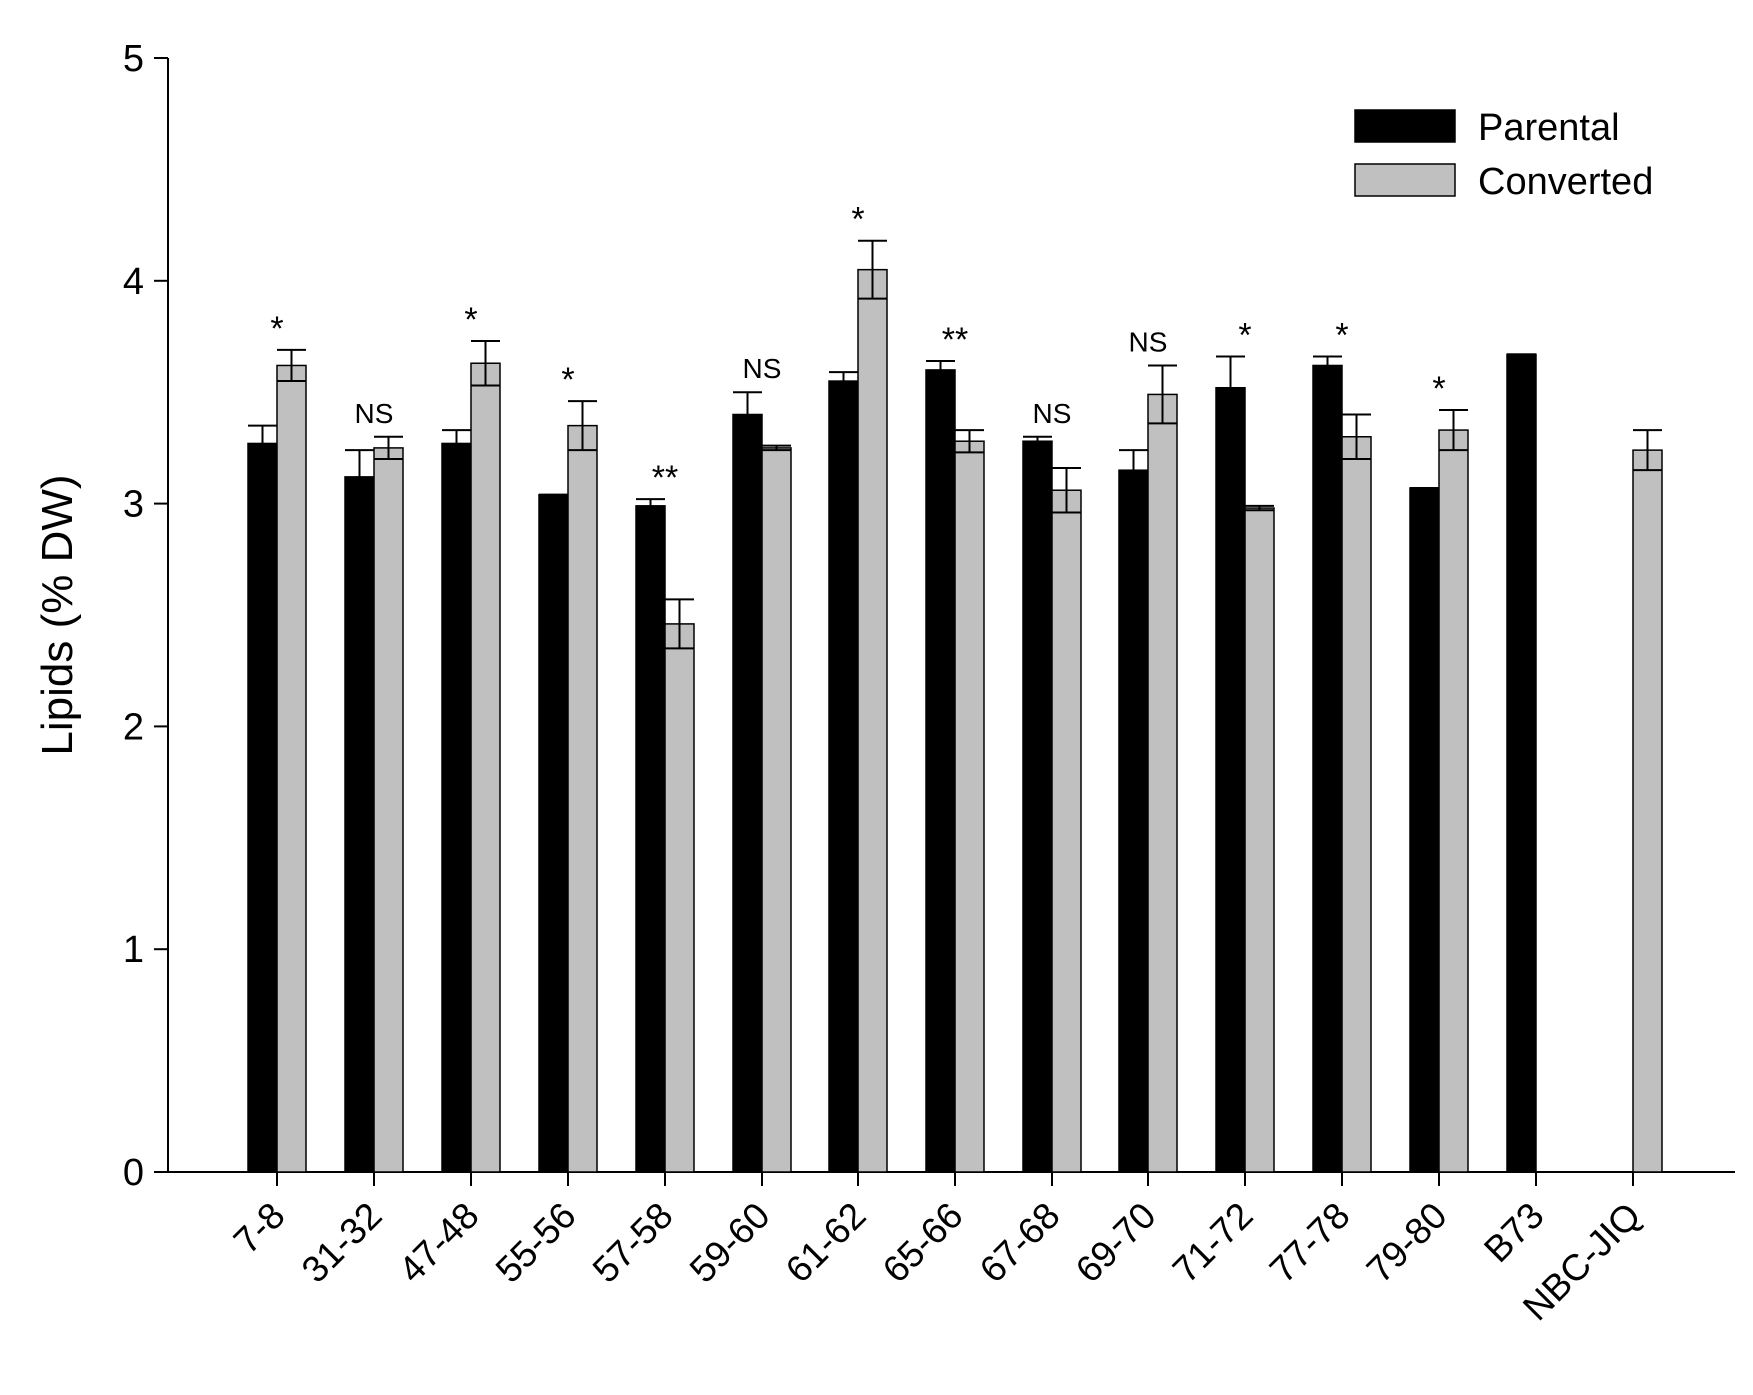 The height and width of the screenshot is (1395, 1753). Describe the element at coordinates (133, 505) in the screenshot. I see `y-tick-label: 3` at that location.